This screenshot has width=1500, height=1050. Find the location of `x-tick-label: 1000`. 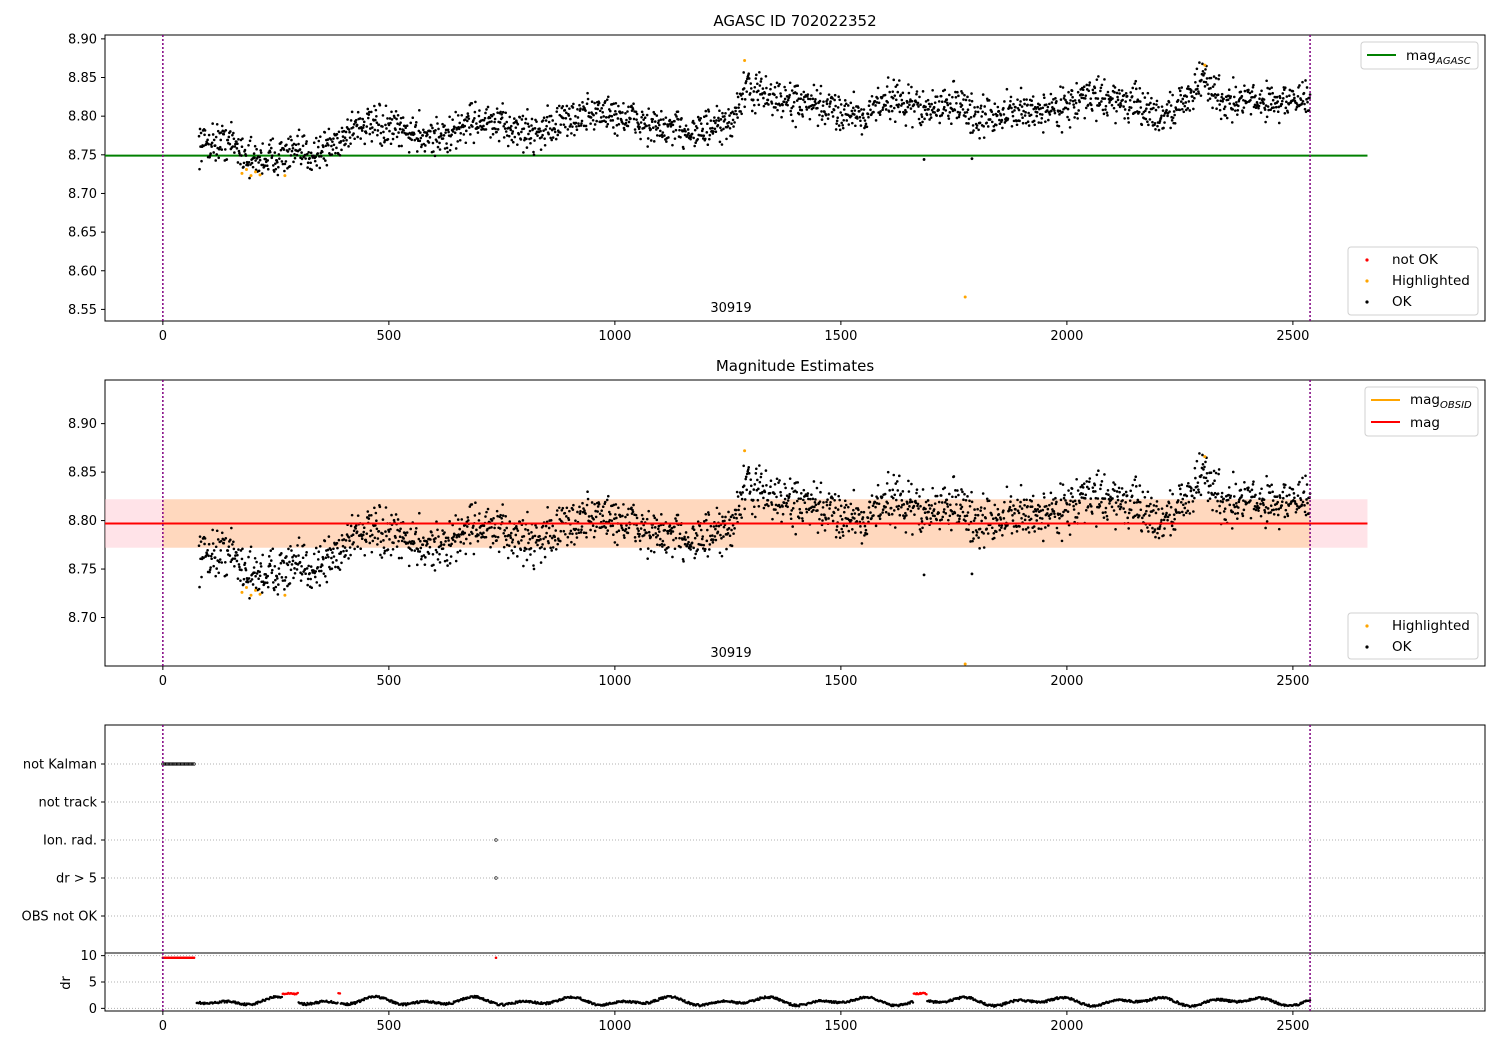

x-tick-label: 1000 is located at coordinates (614, 1026).